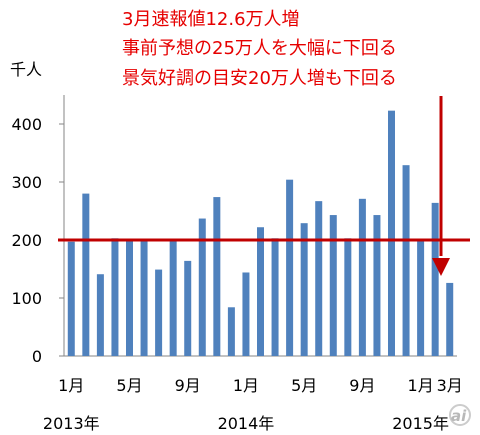 This screenshot has width=480, height=435. Describe the element at coordinates (259, 78) in the screenshot. I see `annotation-line-3: 景気好調の目安20万人増も下回る` at that location.